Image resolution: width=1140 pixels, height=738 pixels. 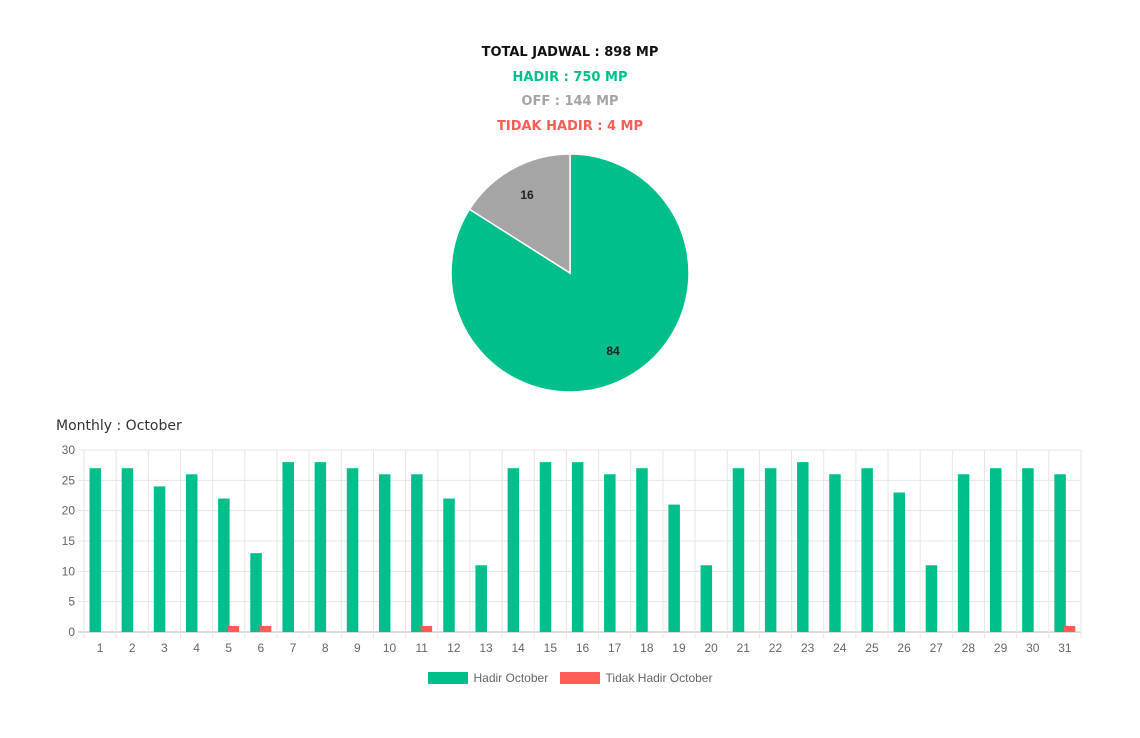 What do you see at coordinates (744, 648) in the screenshot?
I see `x-tick-label: 21` at bounding box center [744, 648].